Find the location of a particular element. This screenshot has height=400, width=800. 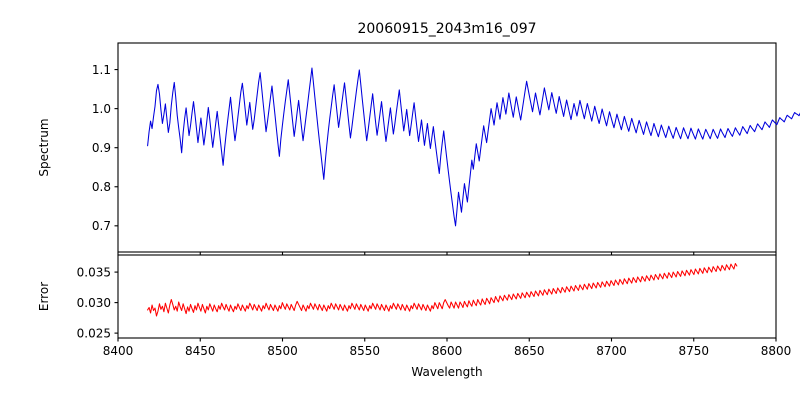

error-panel-ytick-label: 0.025 is located at coordinates (94, 333).